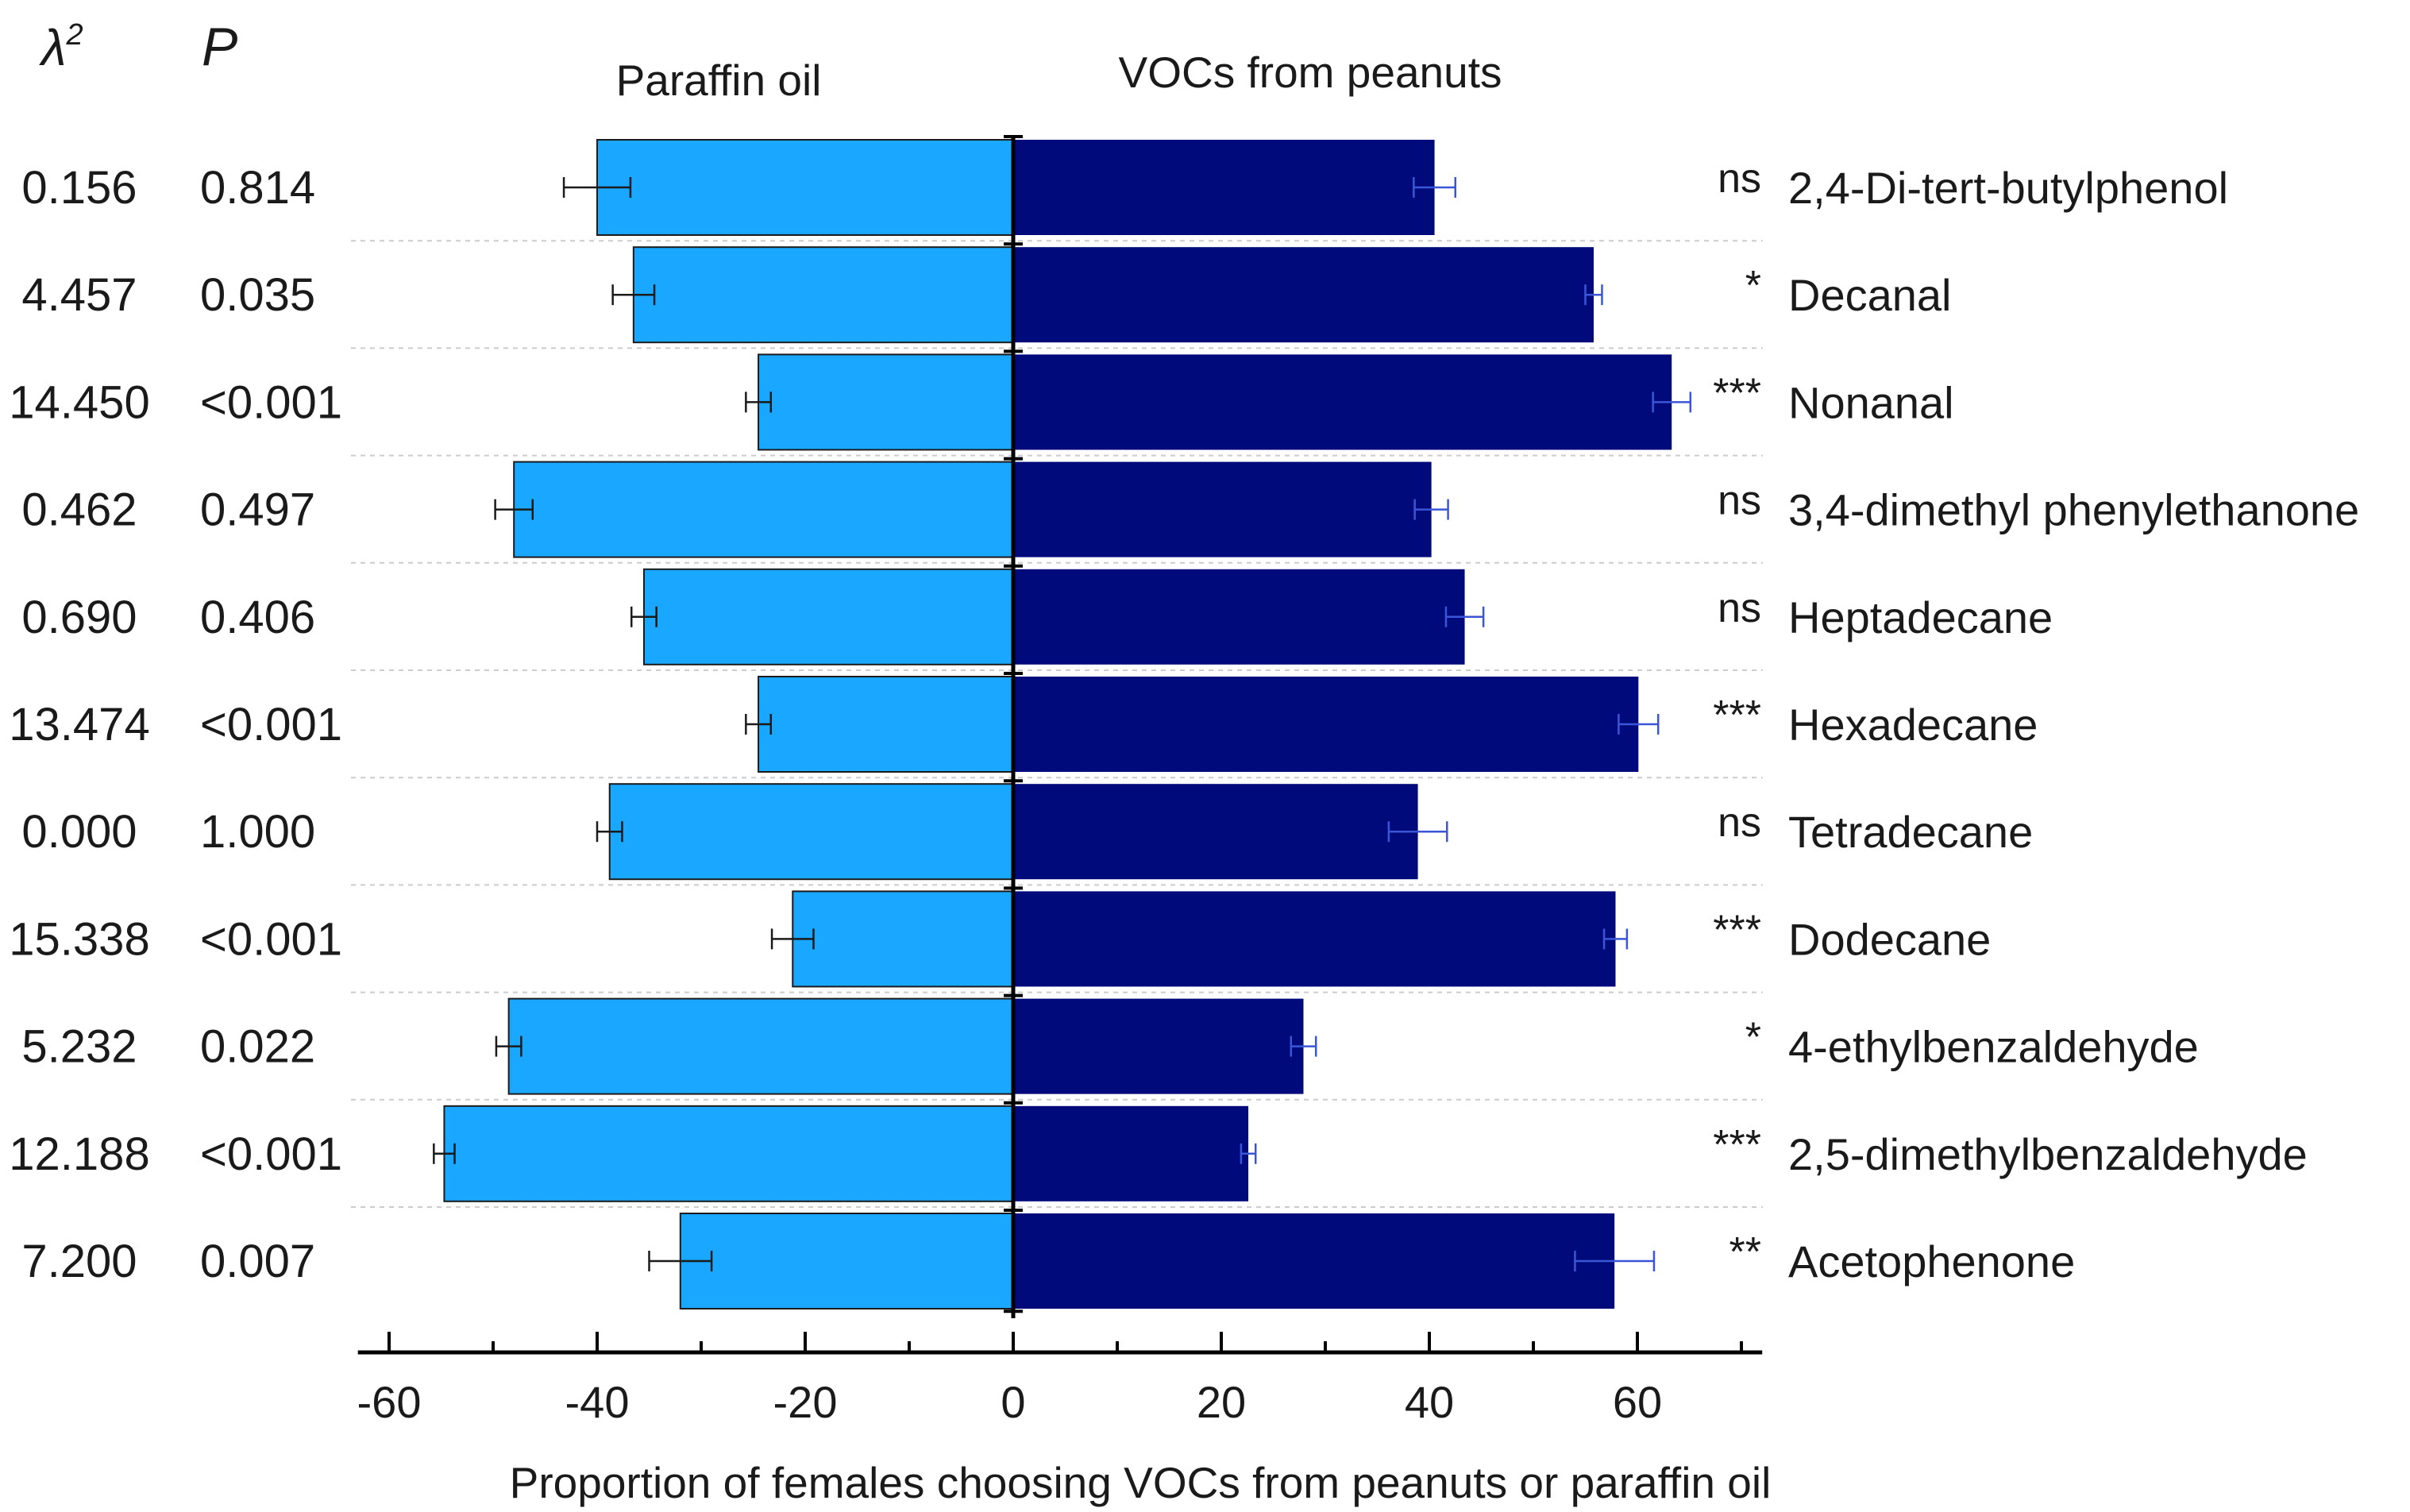  I want to click on chi-square-header: λ2, so click(61, 47).